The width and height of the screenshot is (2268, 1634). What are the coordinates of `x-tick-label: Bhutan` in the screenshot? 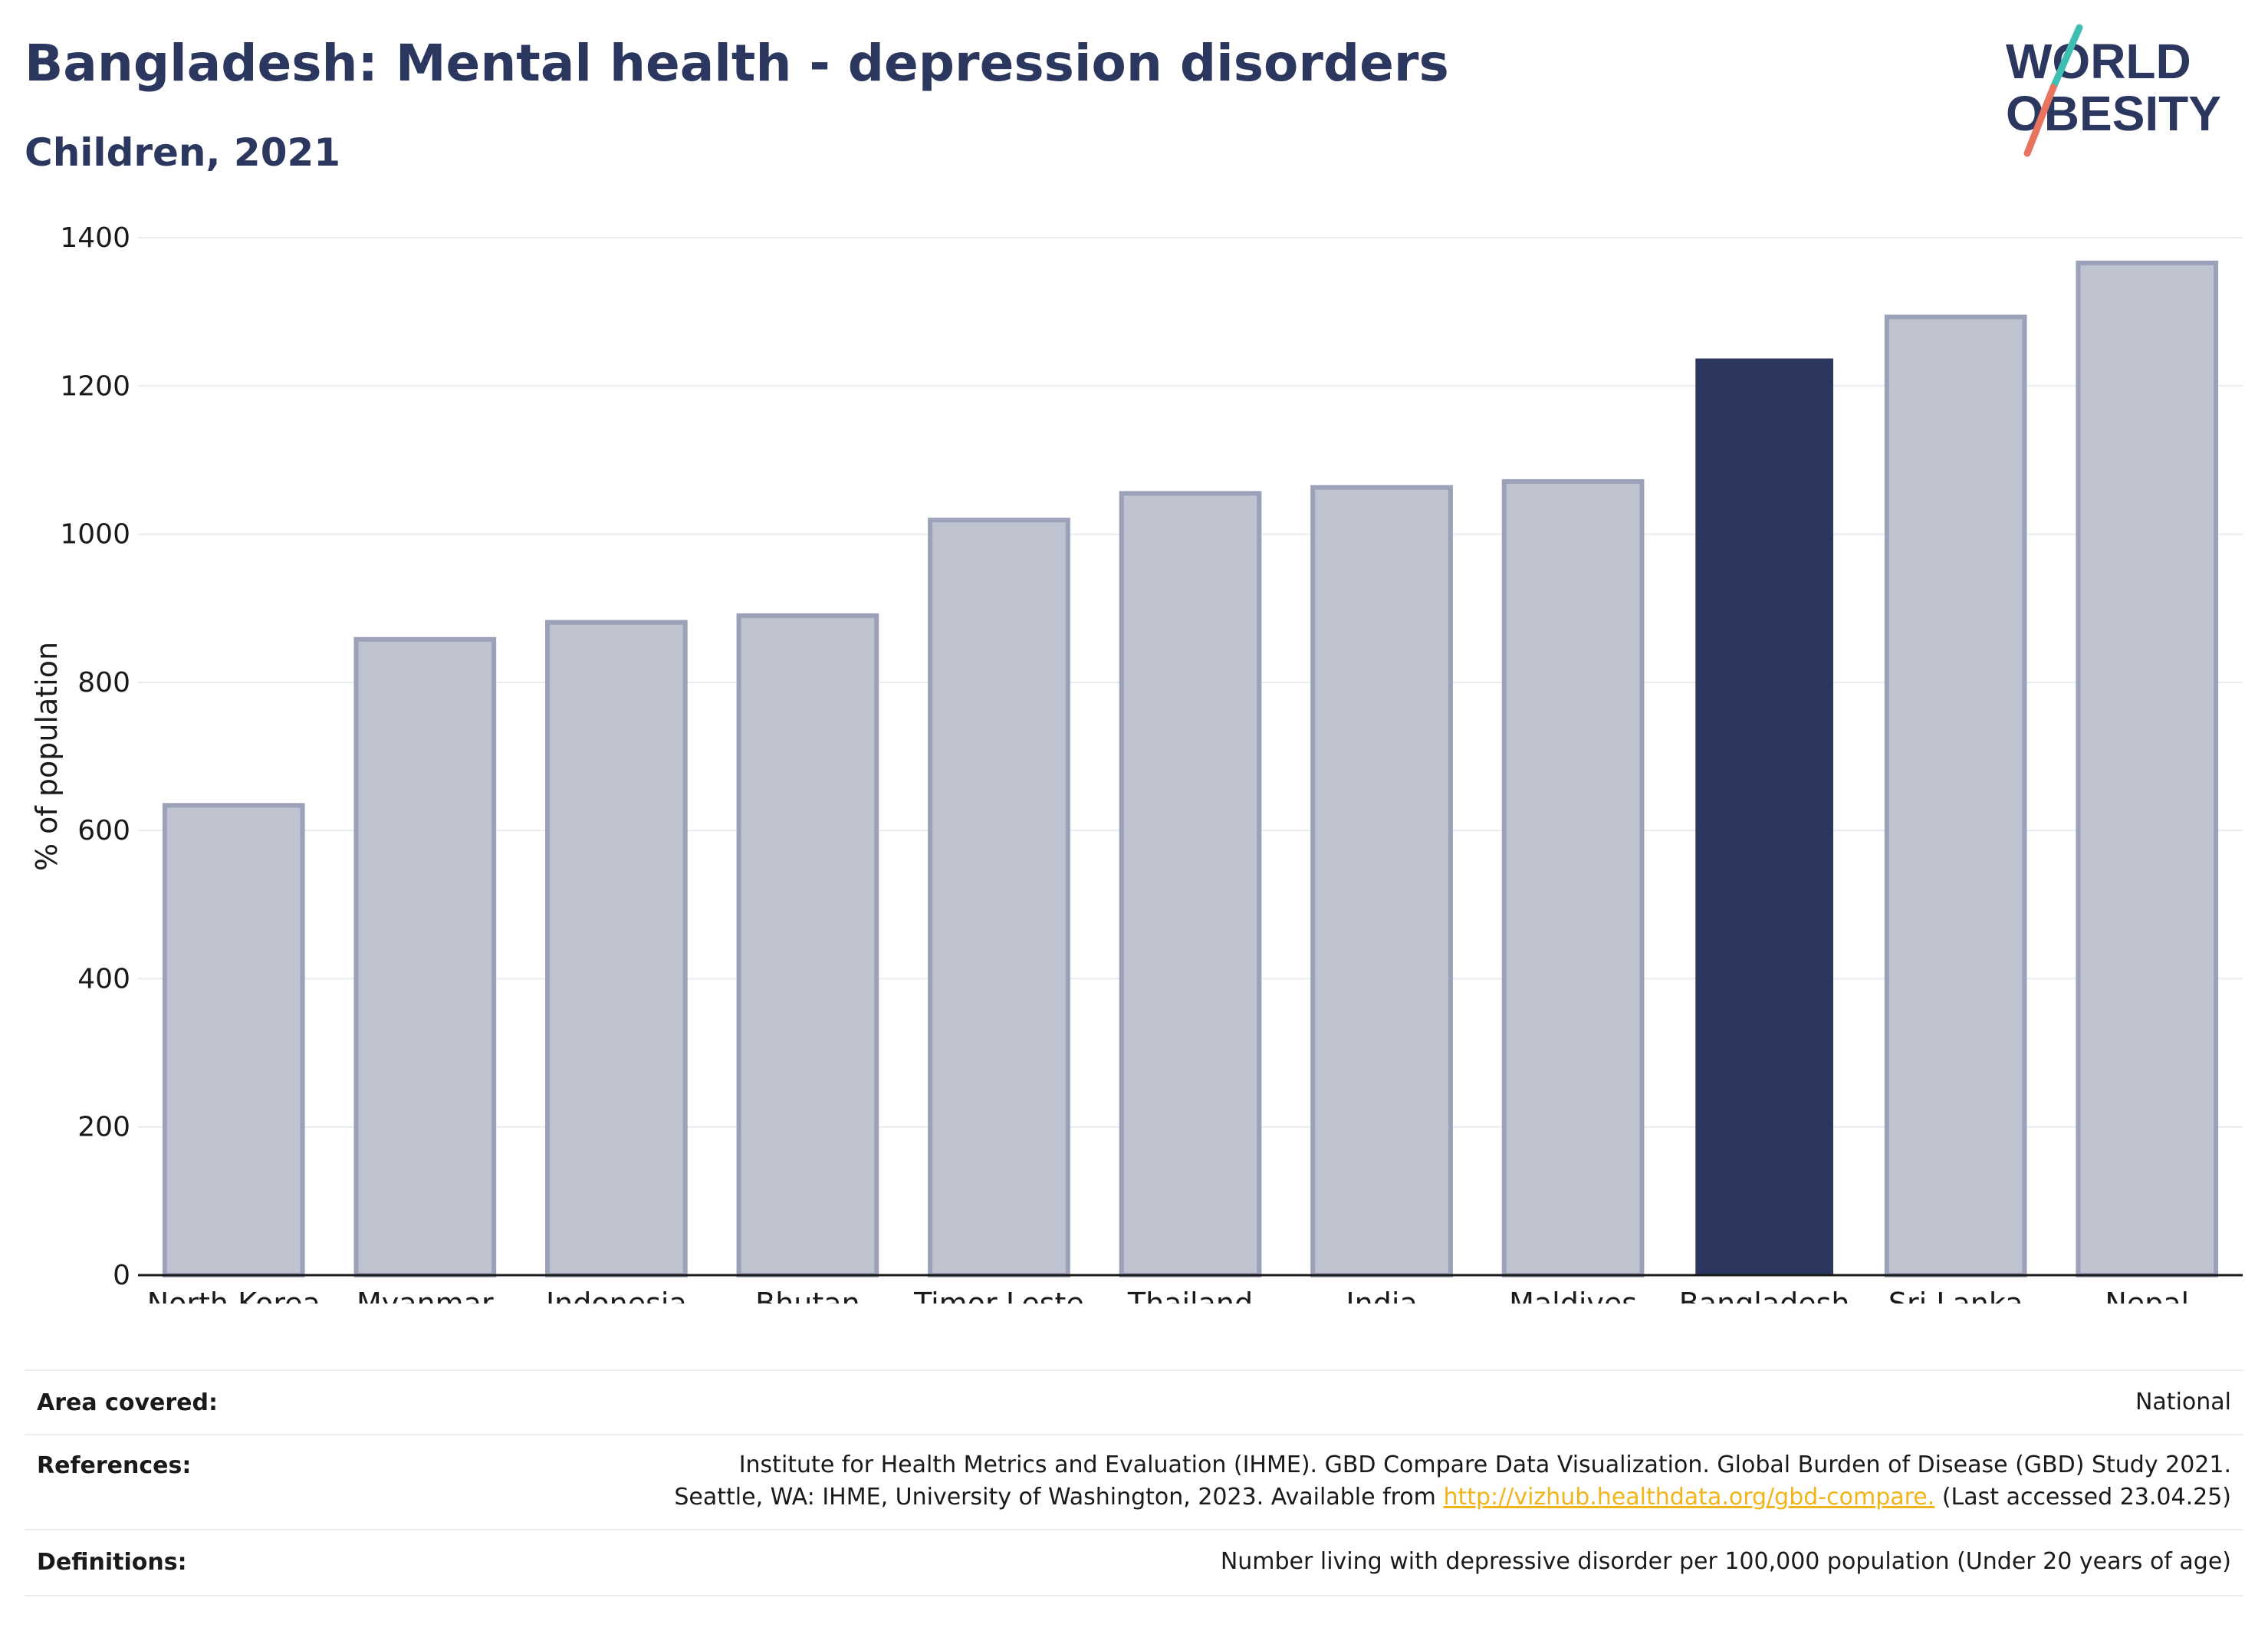 It's located at (808, 1295).